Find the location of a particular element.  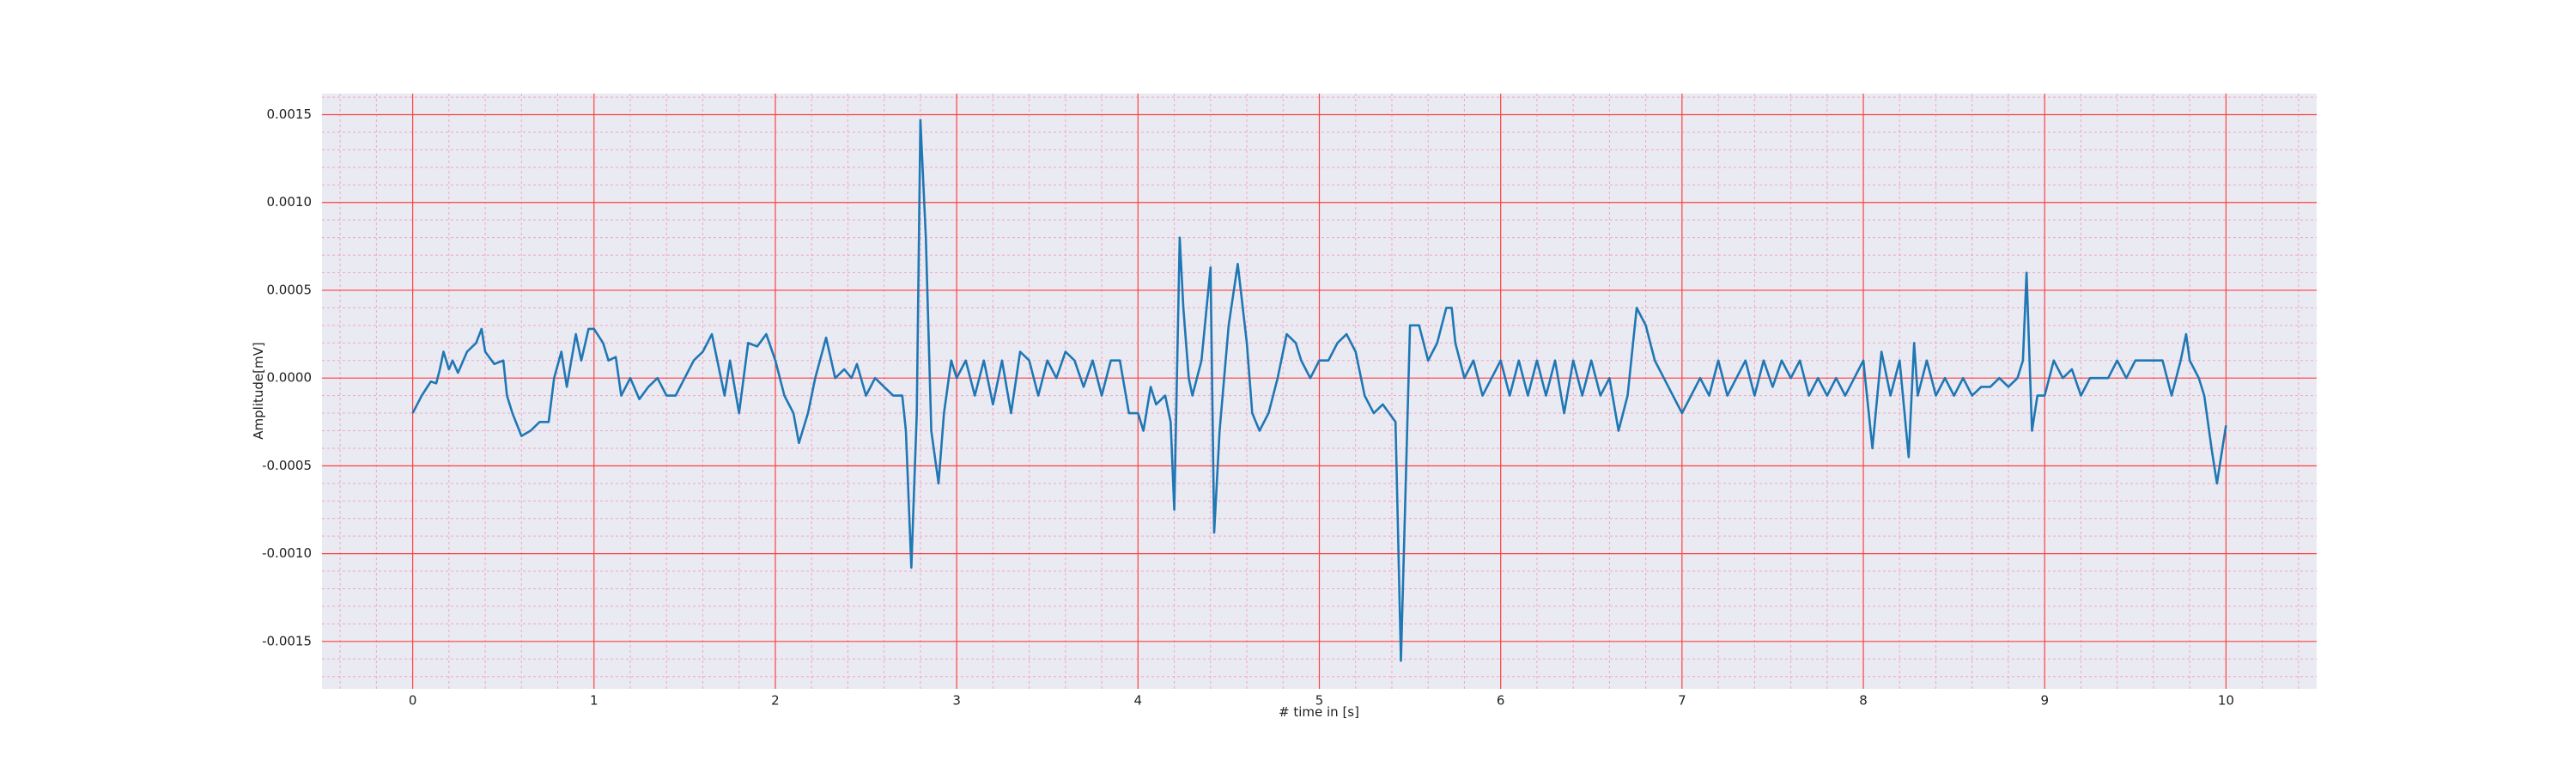

x-axis-label: # time in [s] is located at coordinates (1319, 712).